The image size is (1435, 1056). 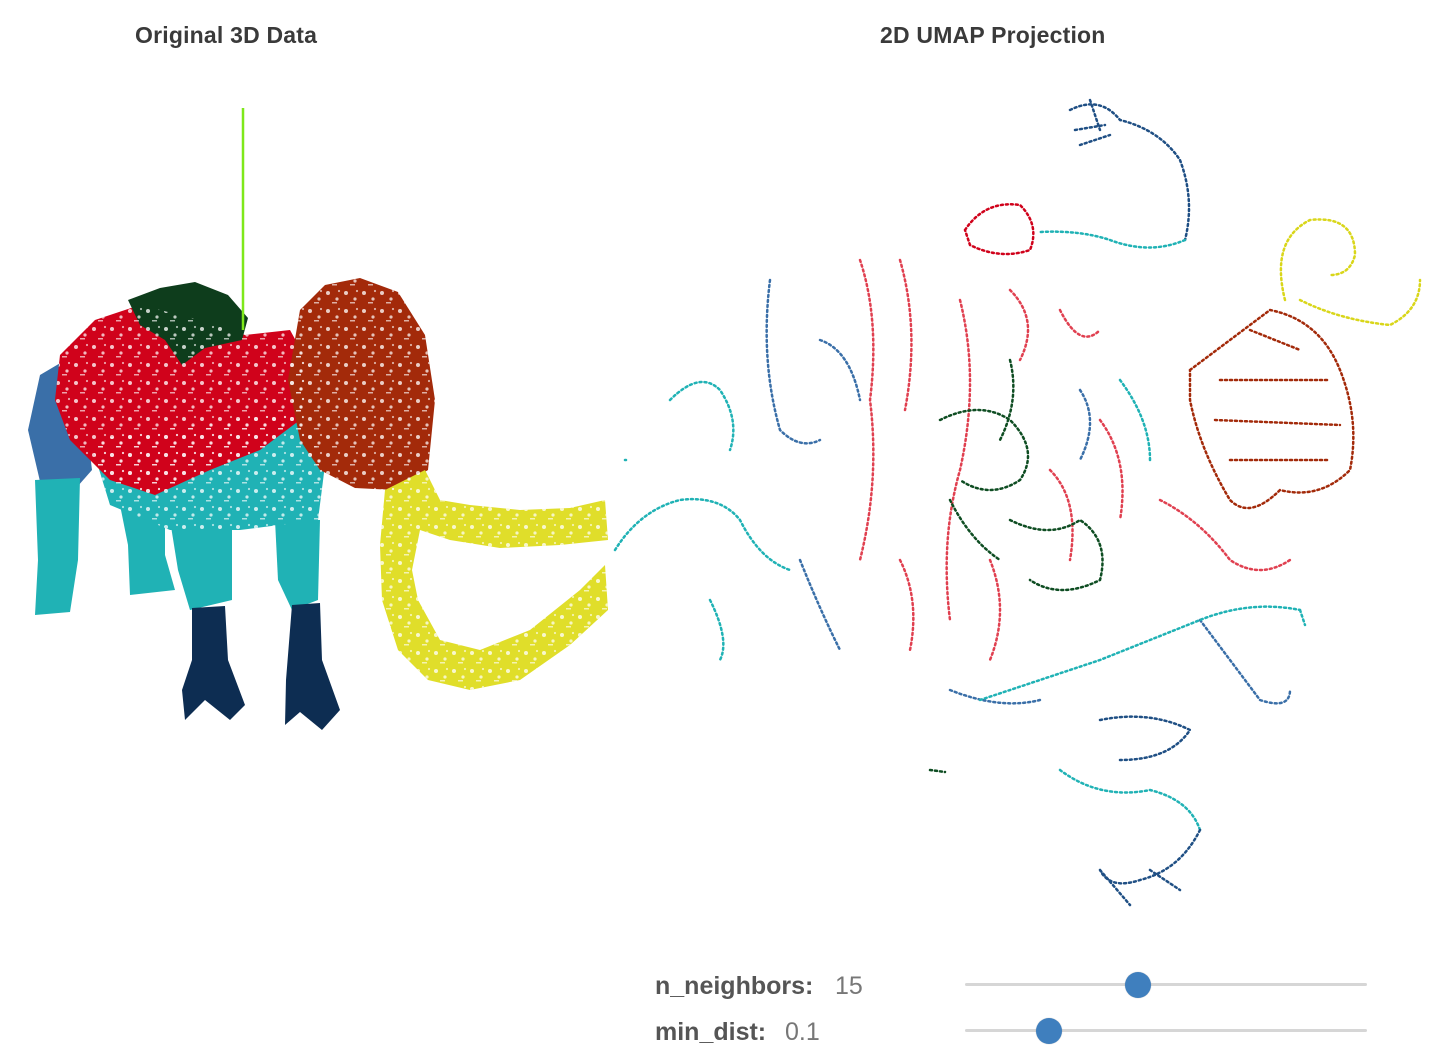 What do you see at coordinates (999, 229) in the screenshot?
I see `umap-cluster-red-top` at bounding box center [999, 229].